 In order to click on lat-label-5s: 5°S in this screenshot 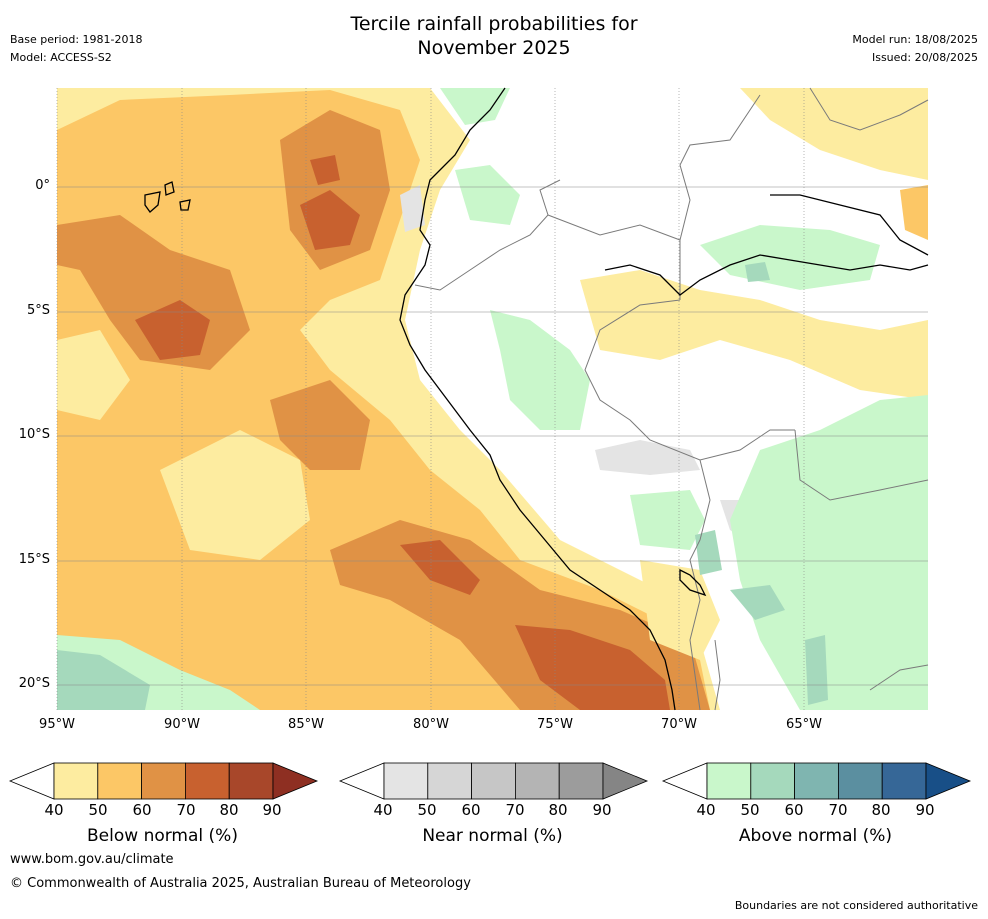, I will do `click(38, 310)`.